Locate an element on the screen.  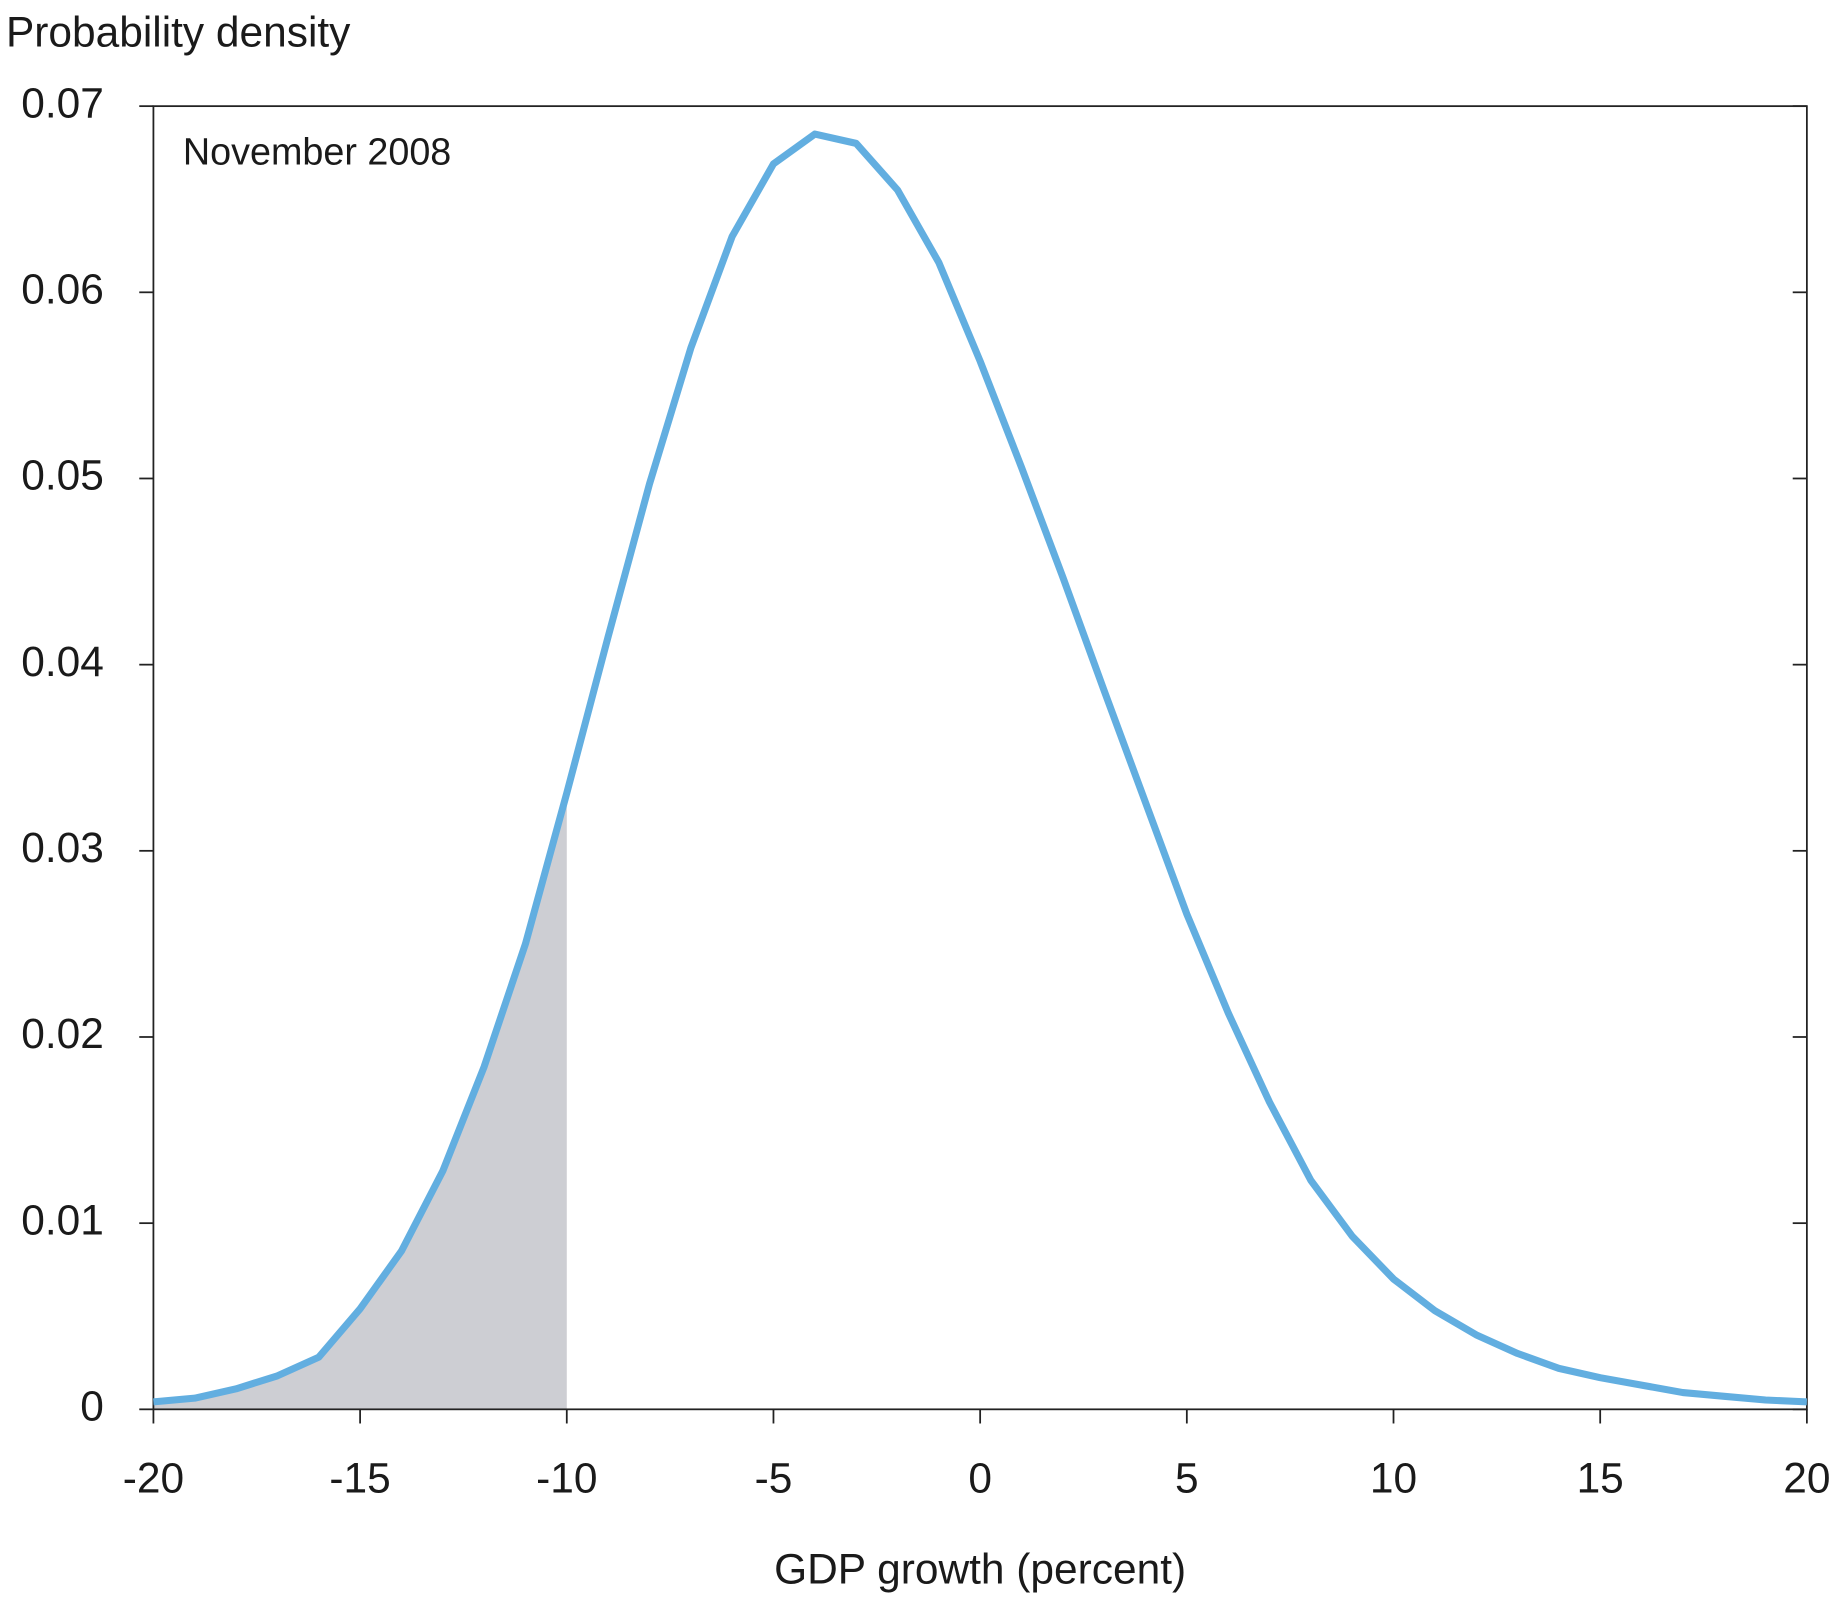
y-tick-label: 0 is located at coordinates (92, 1406).